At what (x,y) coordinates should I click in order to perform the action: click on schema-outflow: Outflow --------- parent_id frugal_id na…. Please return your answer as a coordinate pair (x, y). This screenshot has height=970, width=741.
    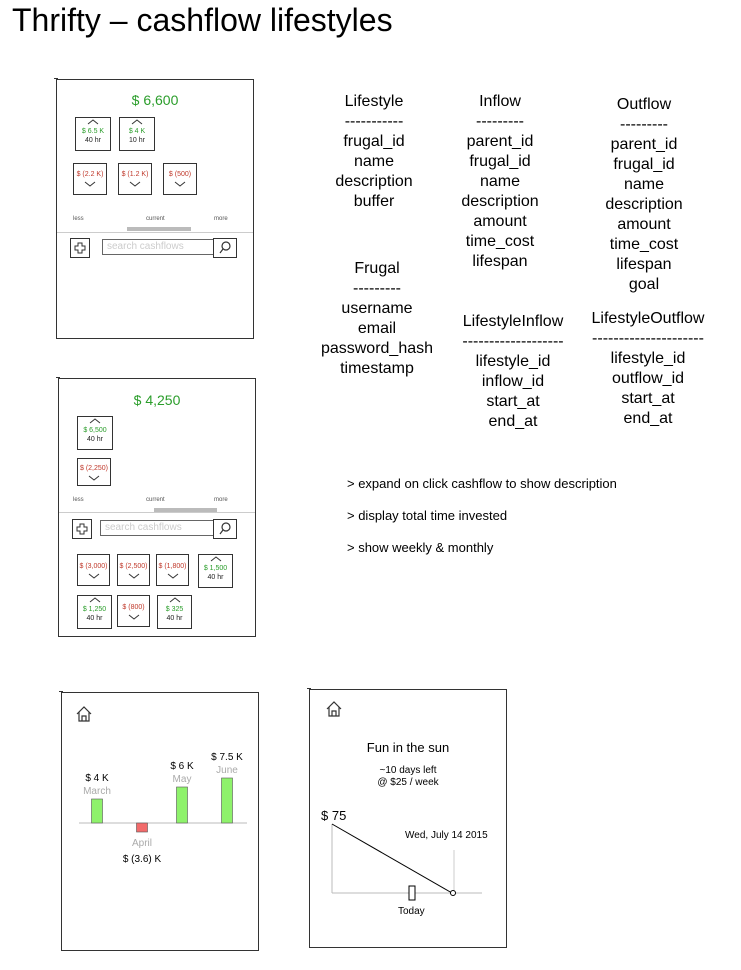
    Looking at the image, I should click on (644, 195).